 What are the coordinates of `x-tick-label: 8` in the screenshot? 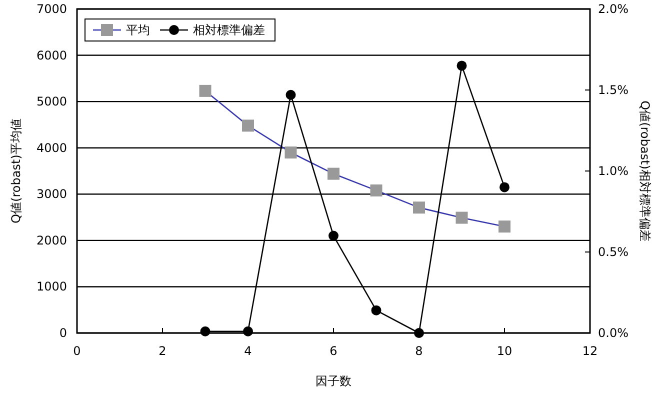 It's located at (419, 351).